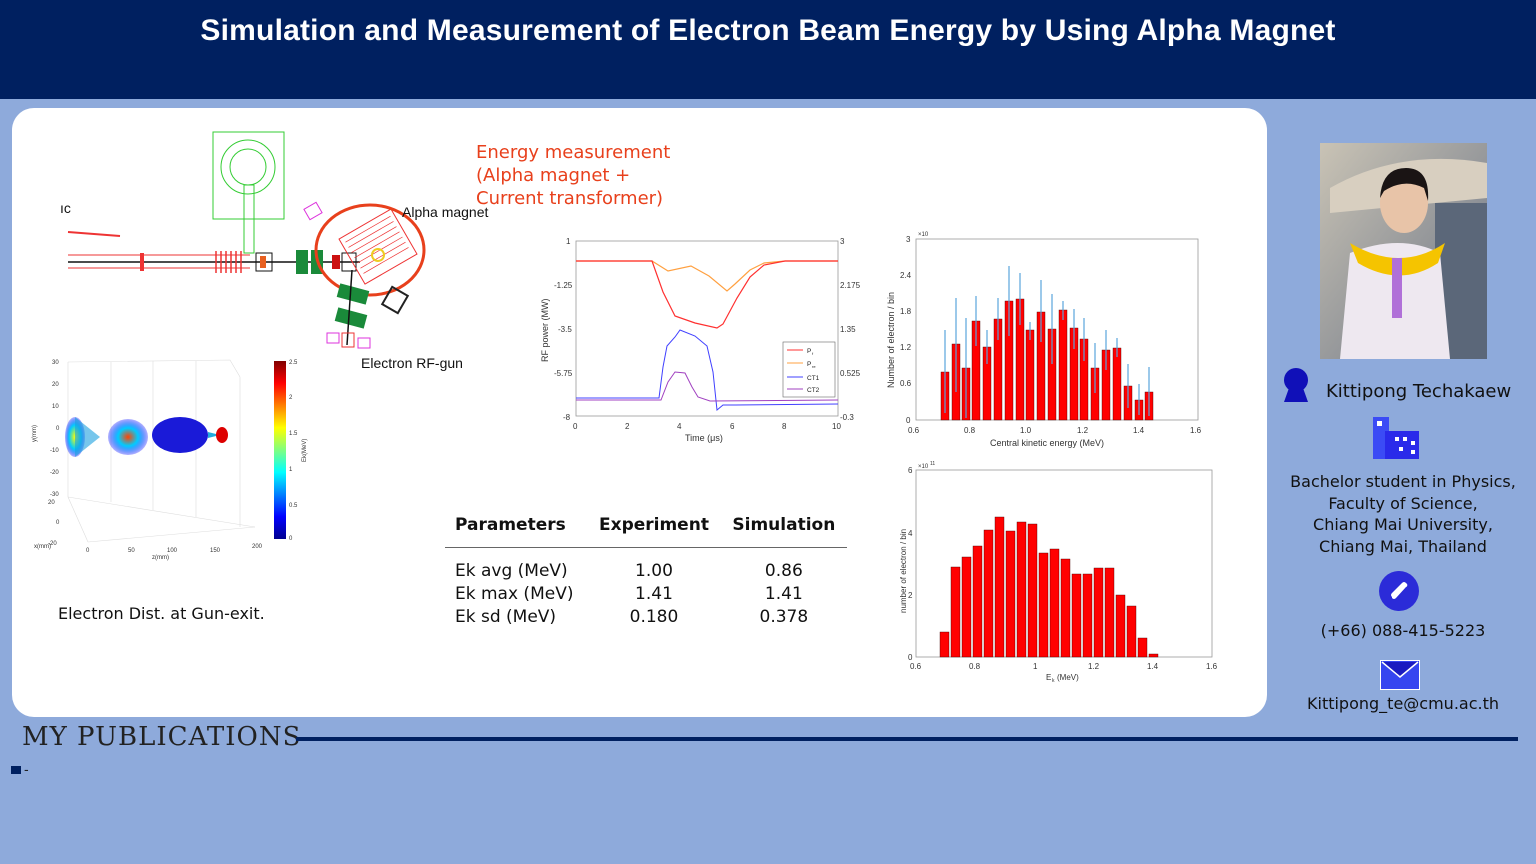 Image resolution: width=1536 pixels, height=864 pixels. What do you see at coordinates (1196, 430) in the screenshot?
I see `svg-text: 1.6` at bounding box center [1196, 430].